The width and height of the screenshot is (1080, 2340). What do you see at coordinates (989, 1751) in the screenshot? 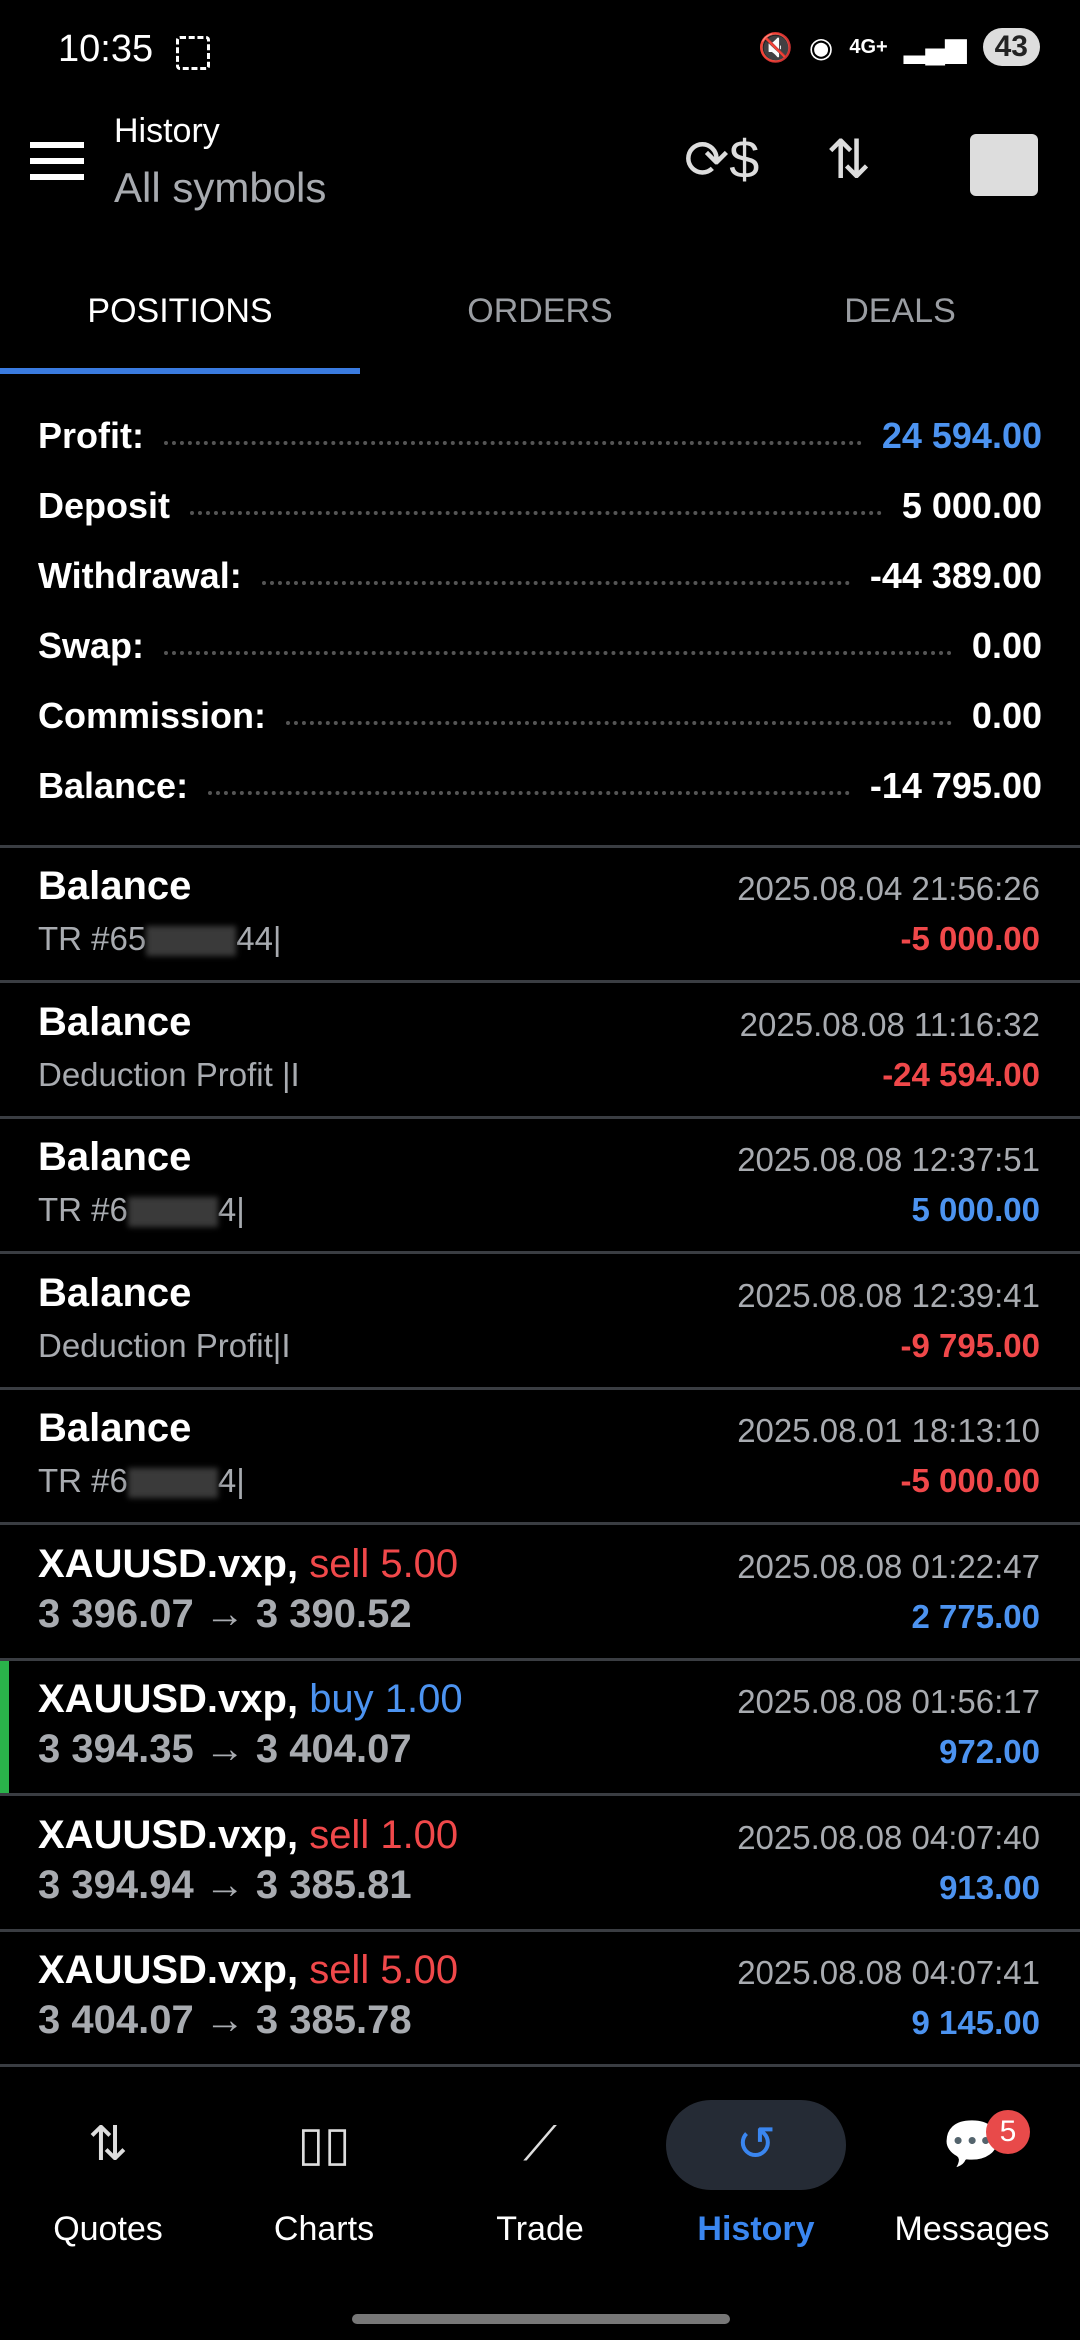
I see `profit-value: 972.00` at bounding box center [989, 1751].